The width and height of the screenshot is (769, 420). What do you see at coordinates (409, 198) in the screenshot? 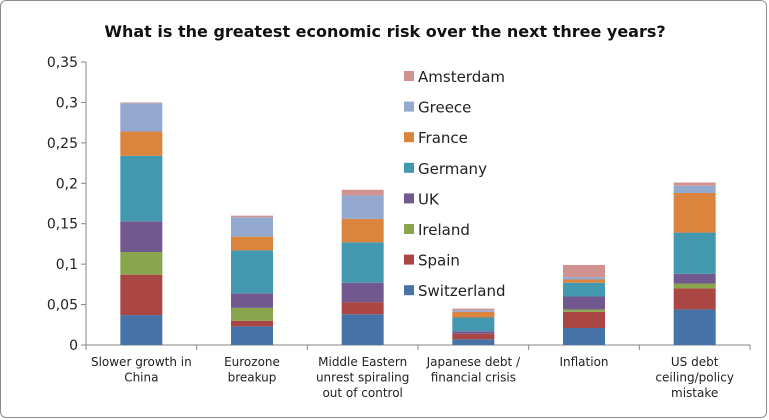
I see `legend-swatch-uk` at bounding box center [409, 198].